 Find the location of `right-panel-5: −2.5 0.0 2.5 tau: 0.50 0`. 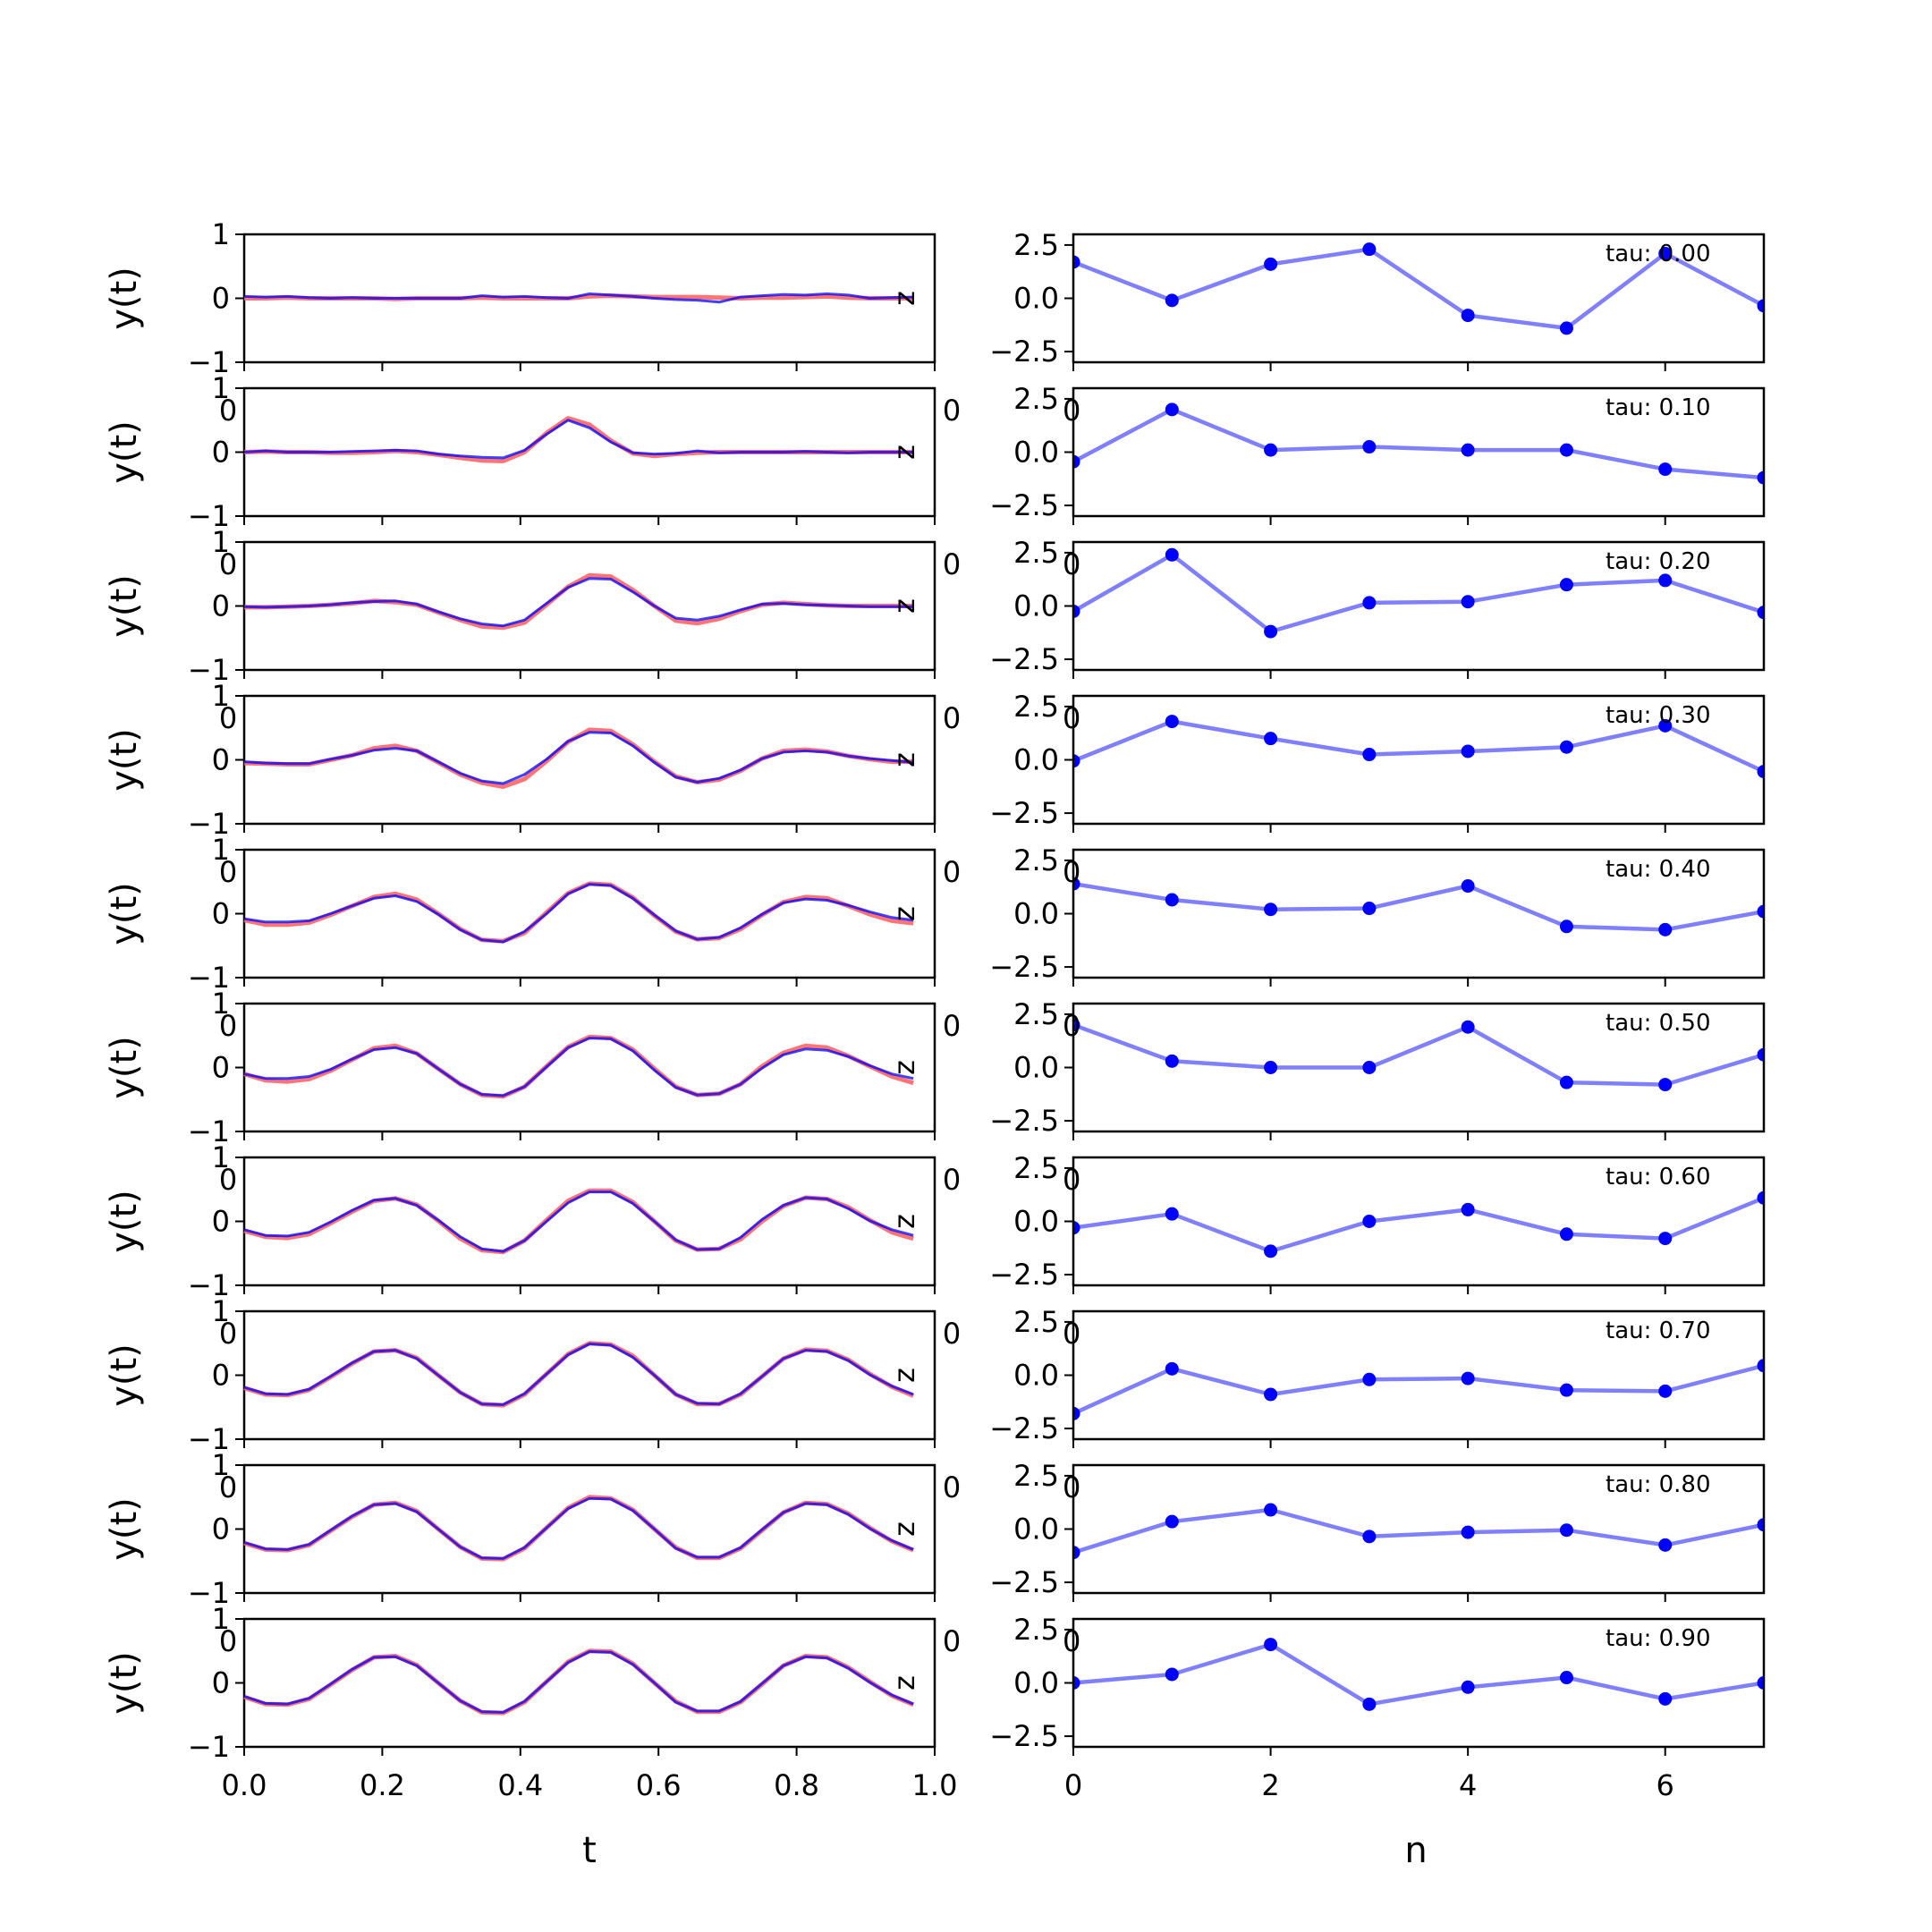

right-panel-5: −2.5 0.0 2.5 tau: 0.50 0 is located at coordinates (1377, 1068).